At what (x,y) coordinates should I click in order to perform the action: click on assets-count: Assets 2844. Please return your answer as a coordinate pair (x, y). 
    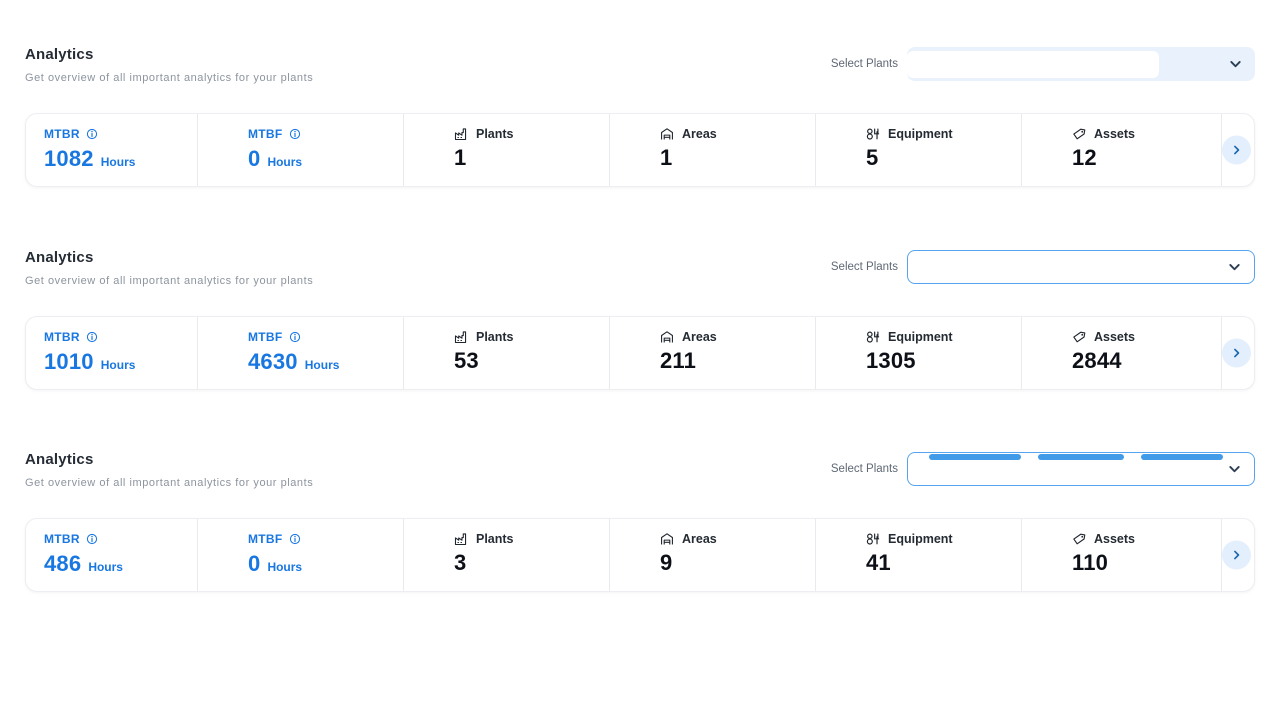
    Looking at the image, I should click on (1121, 353).